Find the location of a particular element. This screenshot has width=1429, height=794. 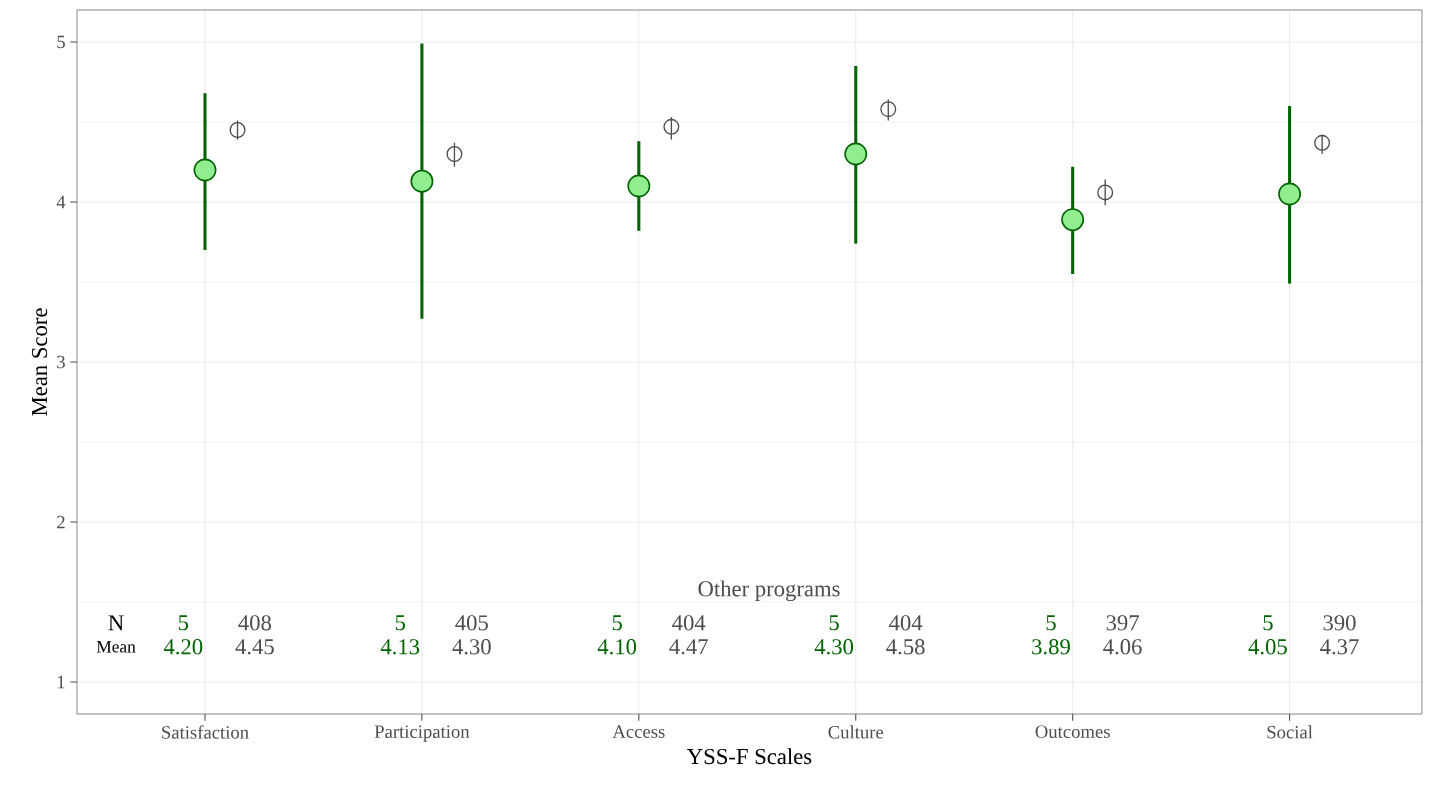

y-tick-label: 5 is located at coordinates (61, 42).